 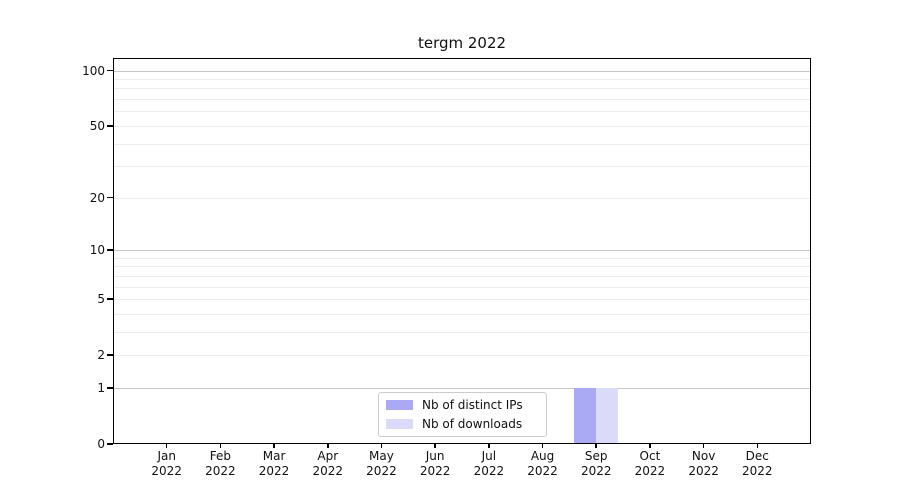 I want to click on x-tick-label: Mar 2022, so click(x=274, y=463).